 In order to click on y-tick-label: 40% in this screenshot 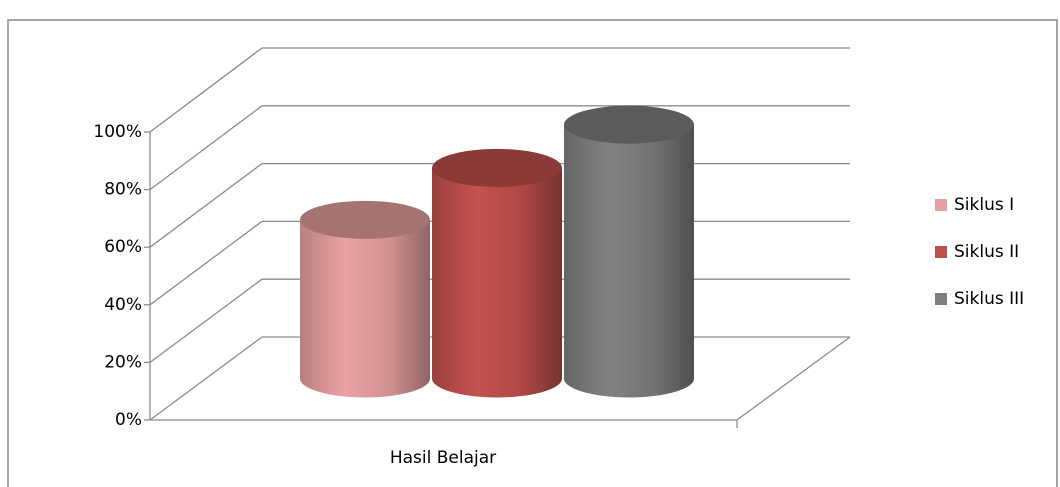, I will do `click(123, 305)`.